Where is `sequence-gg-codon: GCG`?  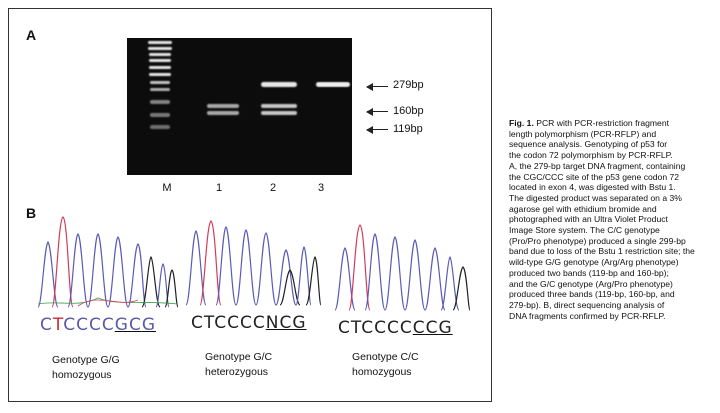 sequence-gg-codon: GCG is located at coordinates (135, 325).